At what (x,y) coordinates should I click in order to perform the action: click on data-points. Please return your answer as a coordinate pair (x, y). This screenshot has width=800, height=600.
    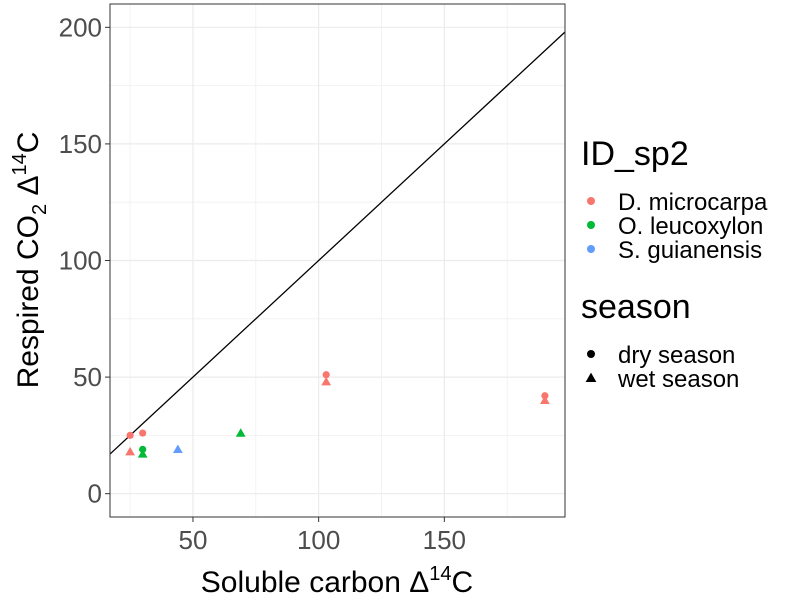
    Looking at the image, I should click on (337, 414).